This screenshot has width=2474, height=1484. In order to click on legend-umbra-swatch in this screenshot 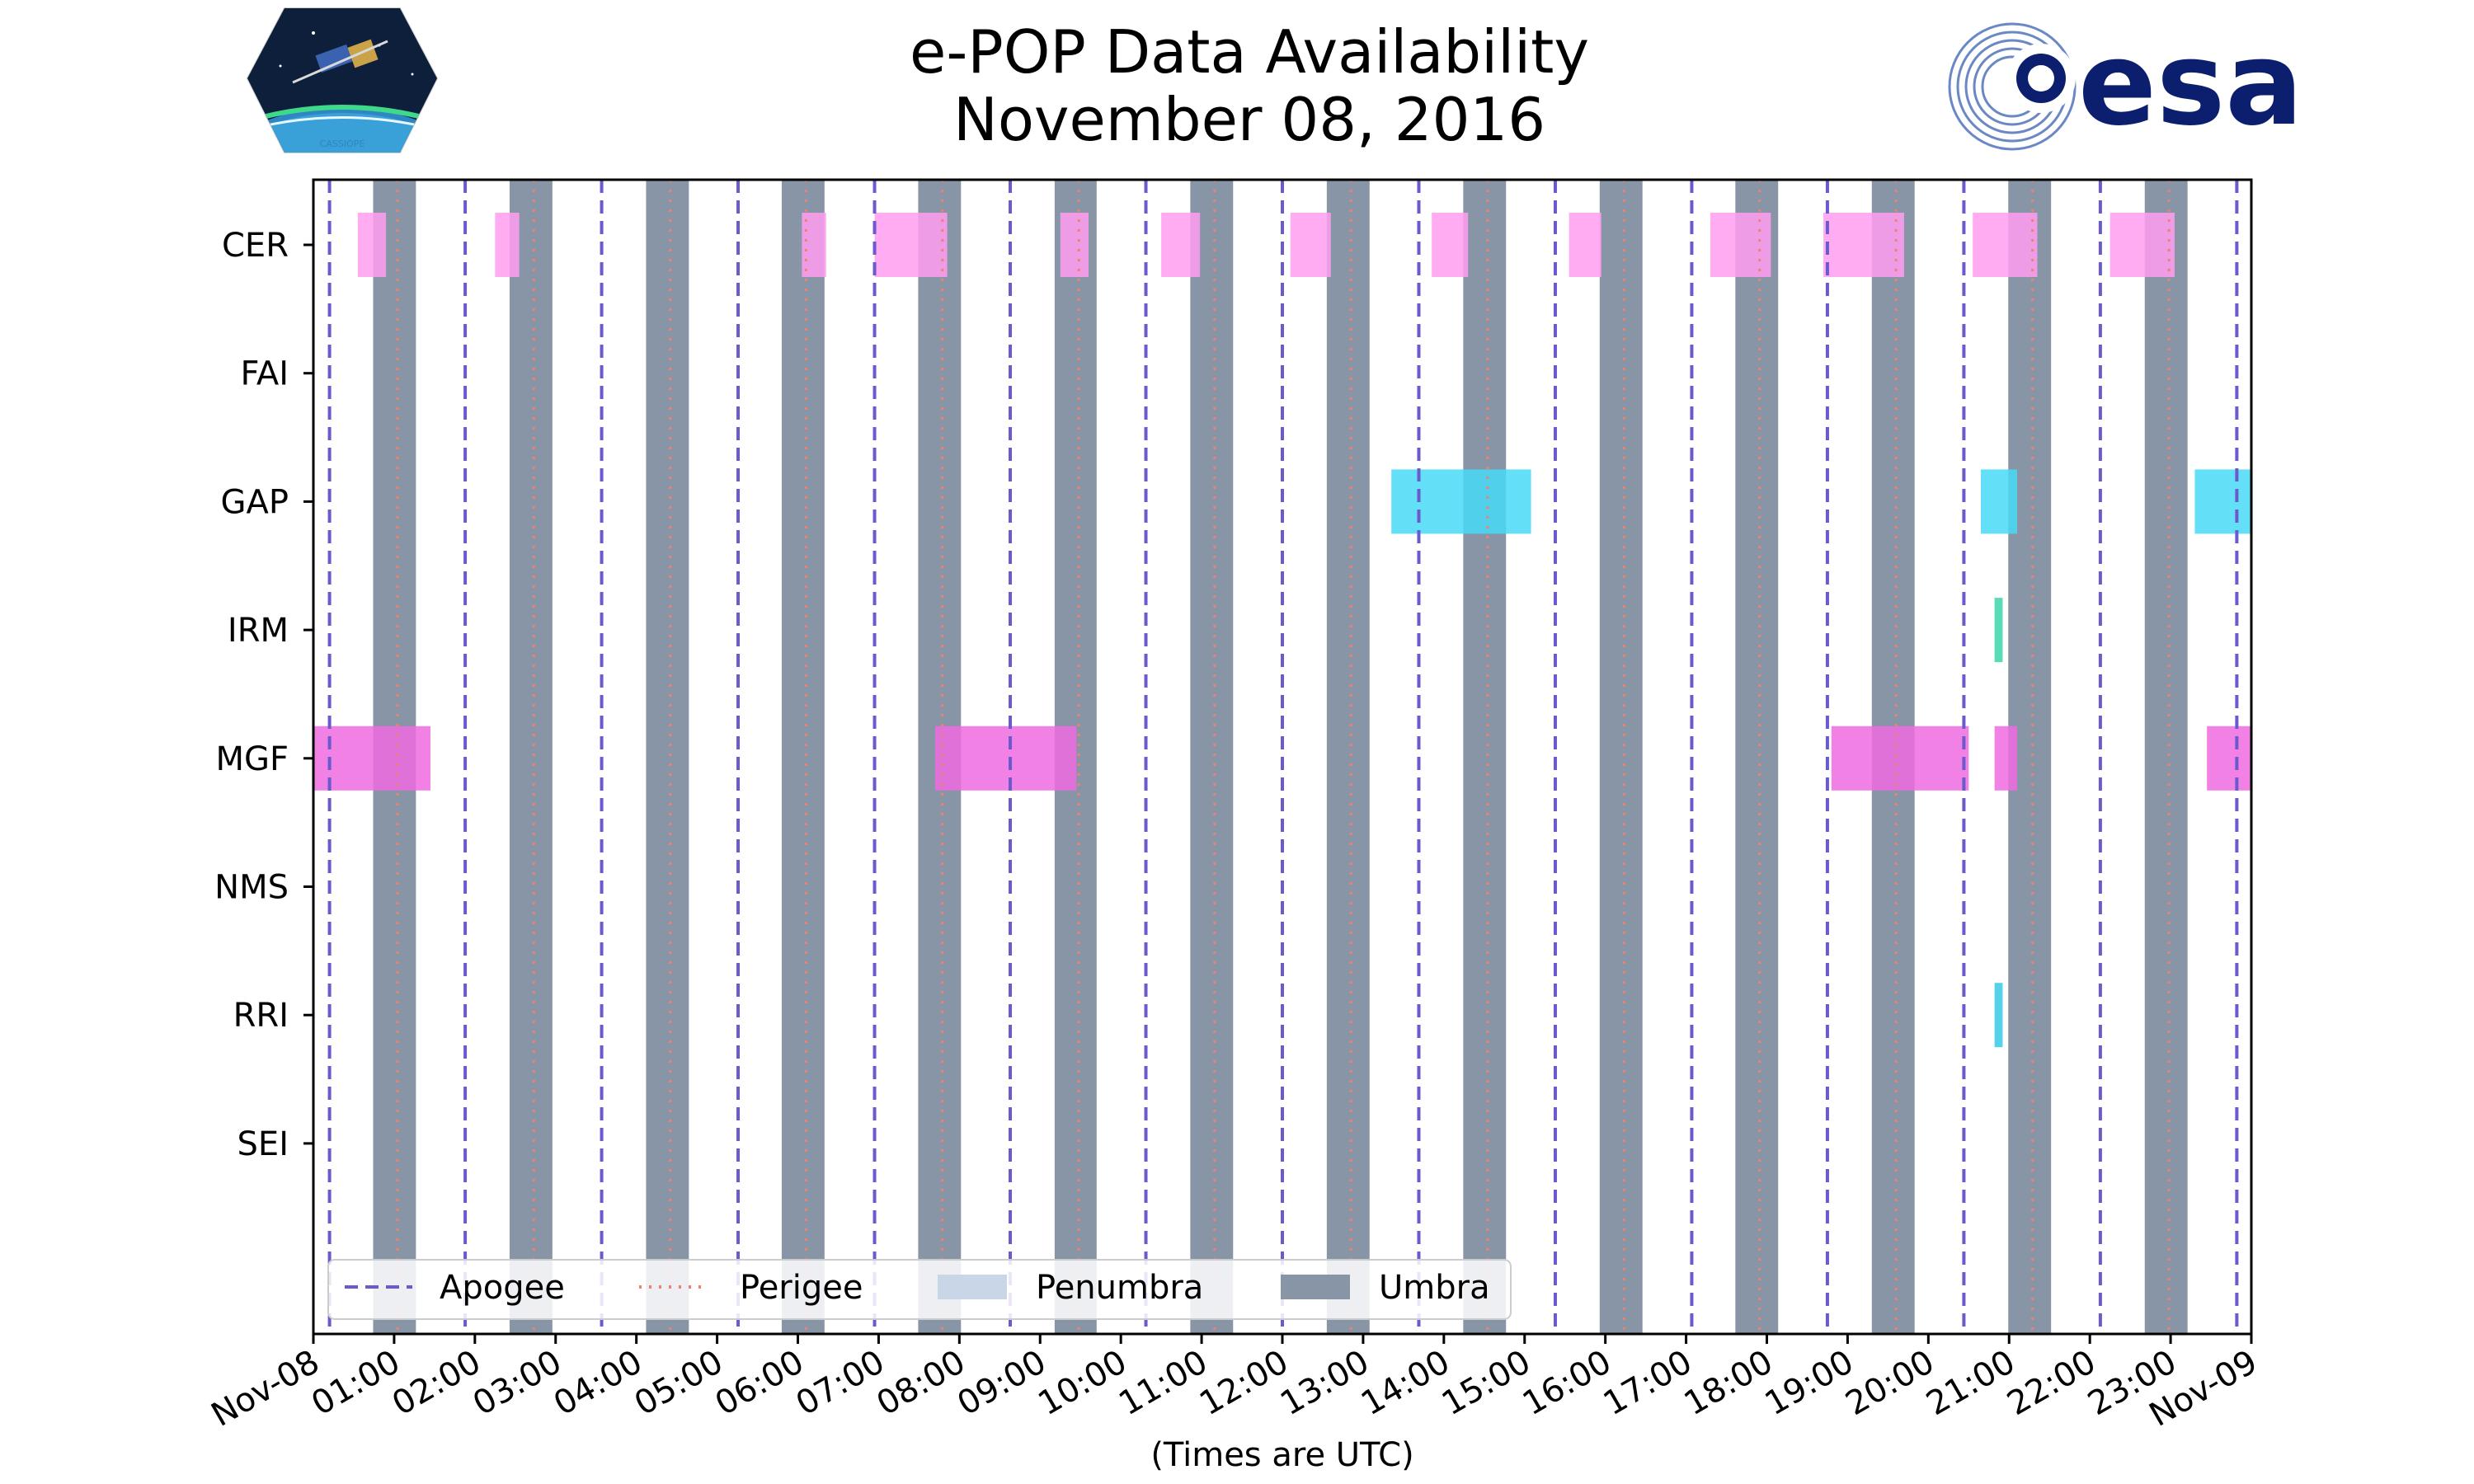, I will do `click(1315, 1287)`.